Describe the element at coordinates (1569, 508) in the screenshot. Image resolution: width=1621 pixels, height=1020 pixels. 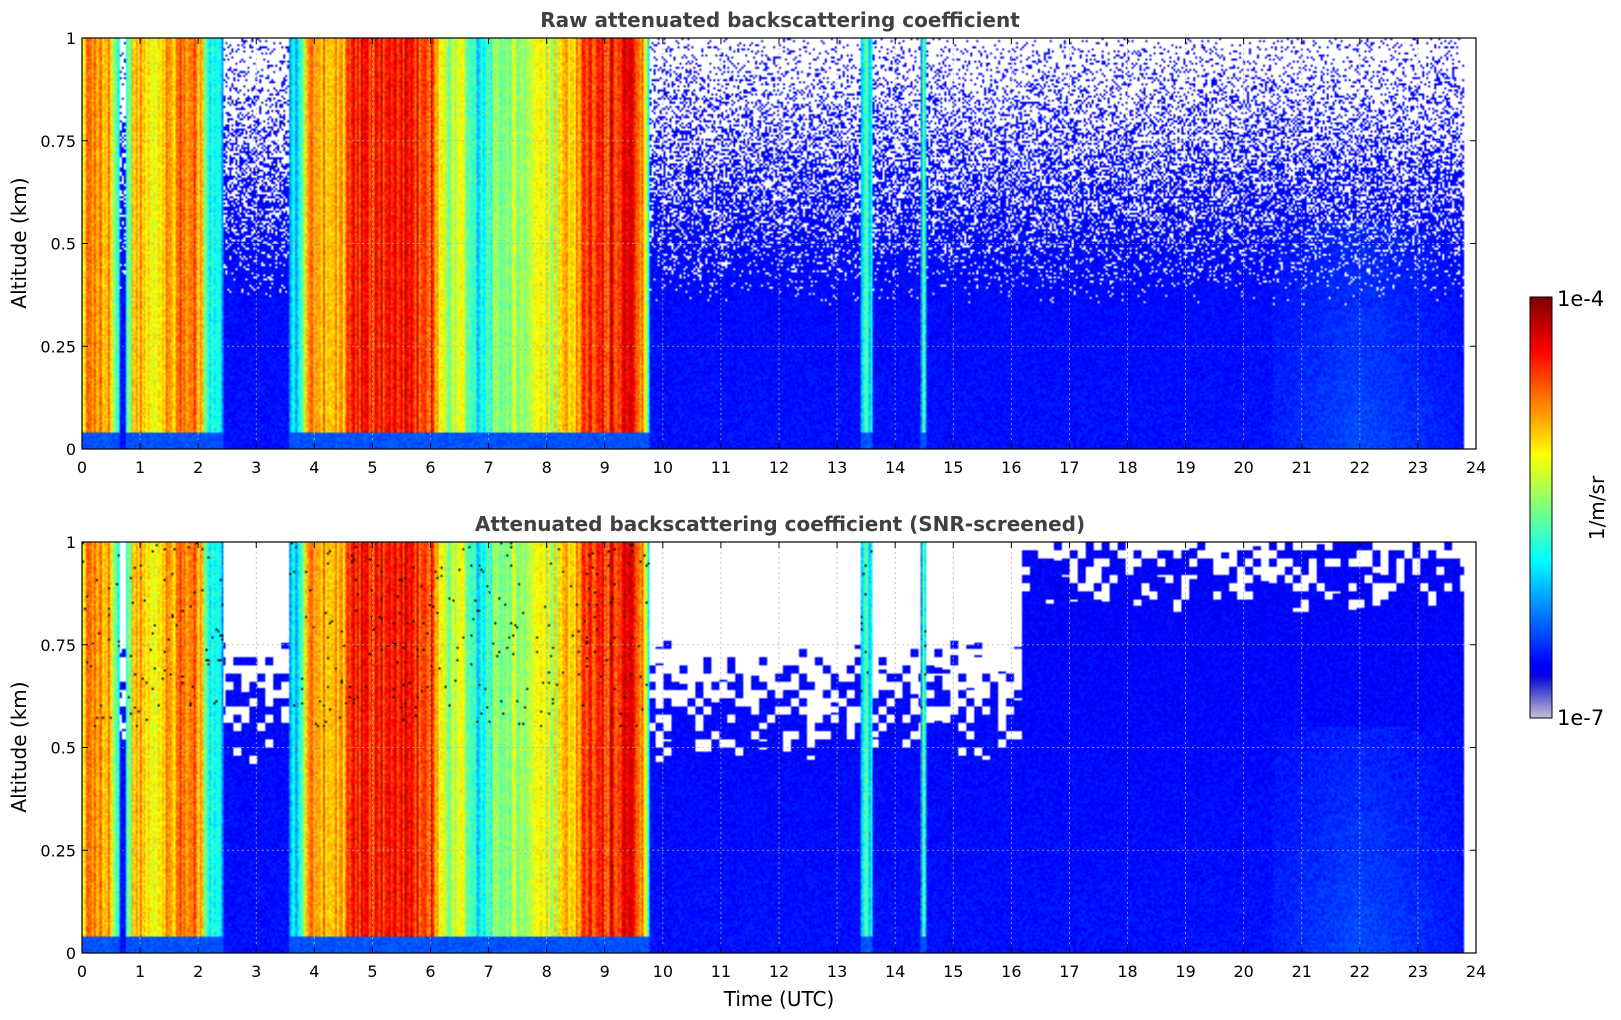
I see `colorbar: 1e-4 1e-7 1/m/sr` at that location.